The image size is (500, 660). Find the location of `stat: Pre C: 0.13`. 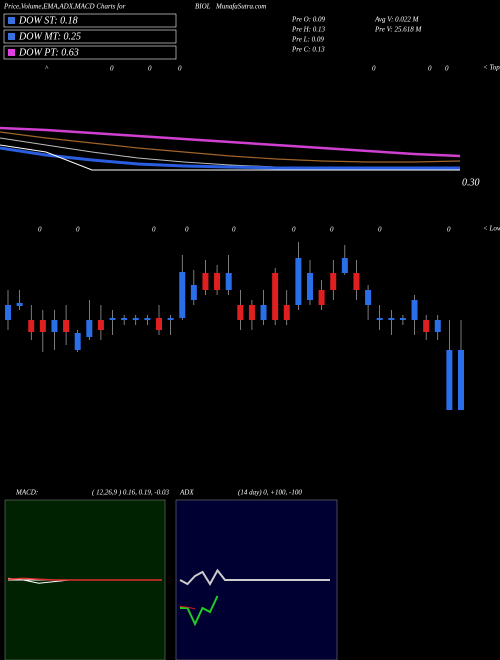

stat: Pre C: 0.13 is located at coordinates (308, 50).